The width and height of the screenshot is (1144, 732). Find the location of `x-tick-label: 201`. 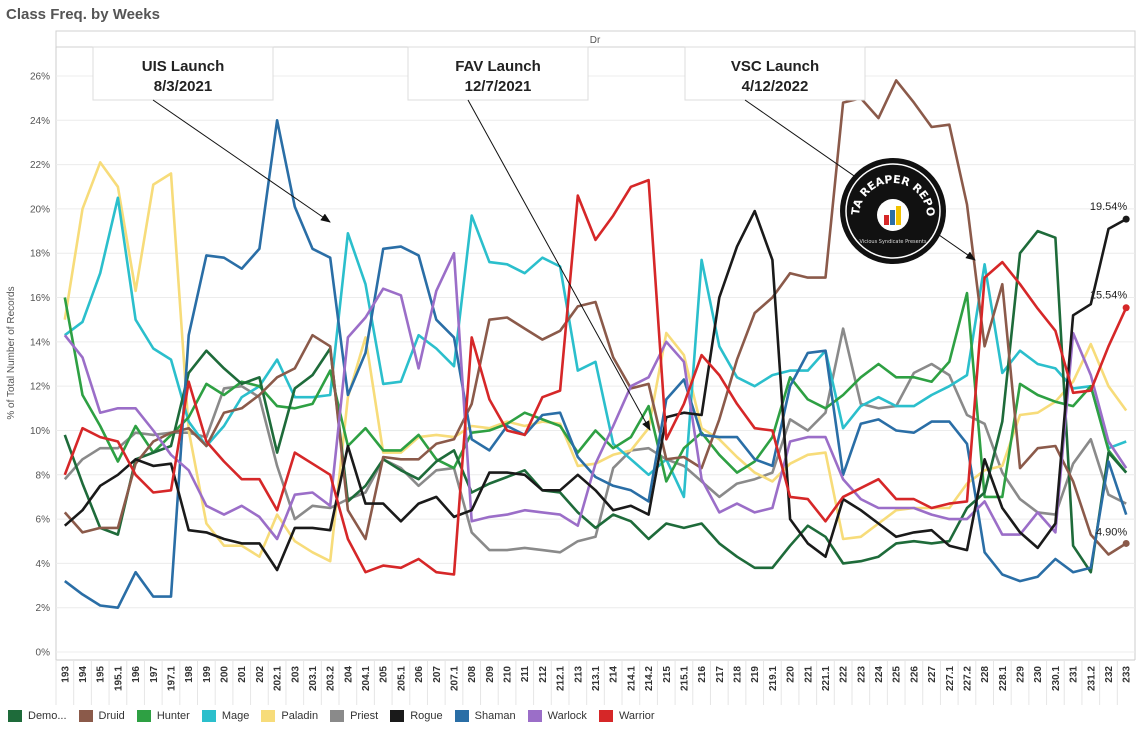

x-tick-label: 201 is located at coordinates (242, 674).